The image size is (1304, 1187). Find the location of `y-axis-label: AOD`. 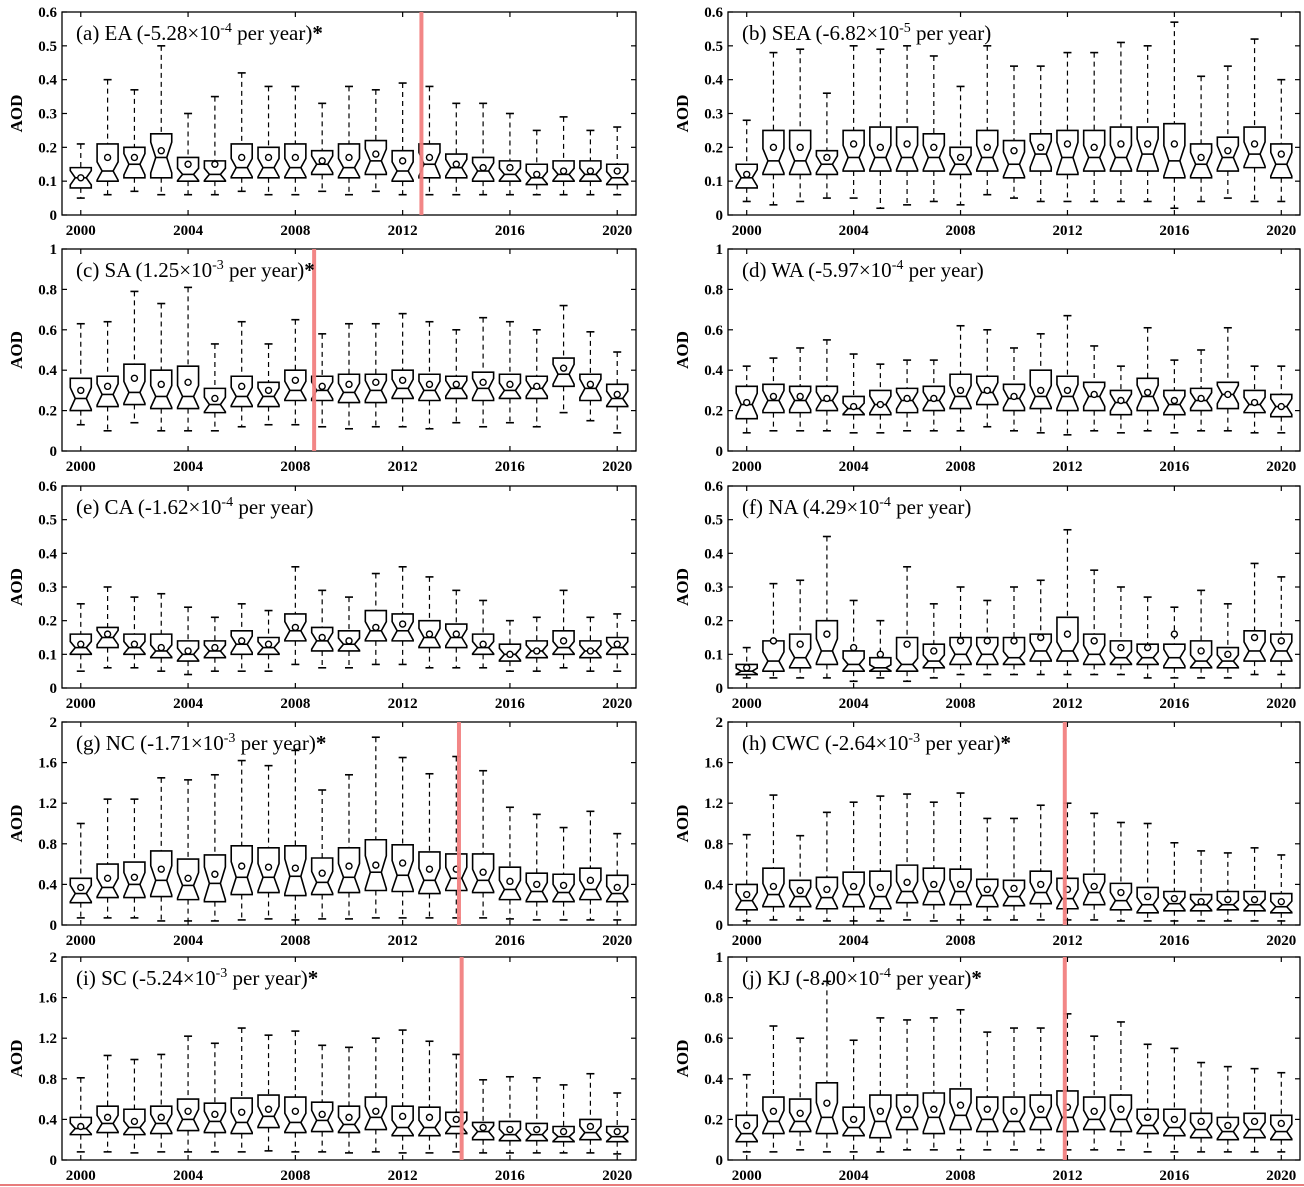

y-axis-label: AOD is located at coordinates (682, 1059).